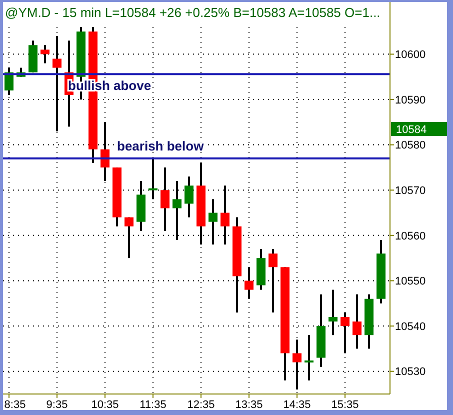 The image size is (453, 415). I want to click on y-tick-label: 10550, so click(410, 282).